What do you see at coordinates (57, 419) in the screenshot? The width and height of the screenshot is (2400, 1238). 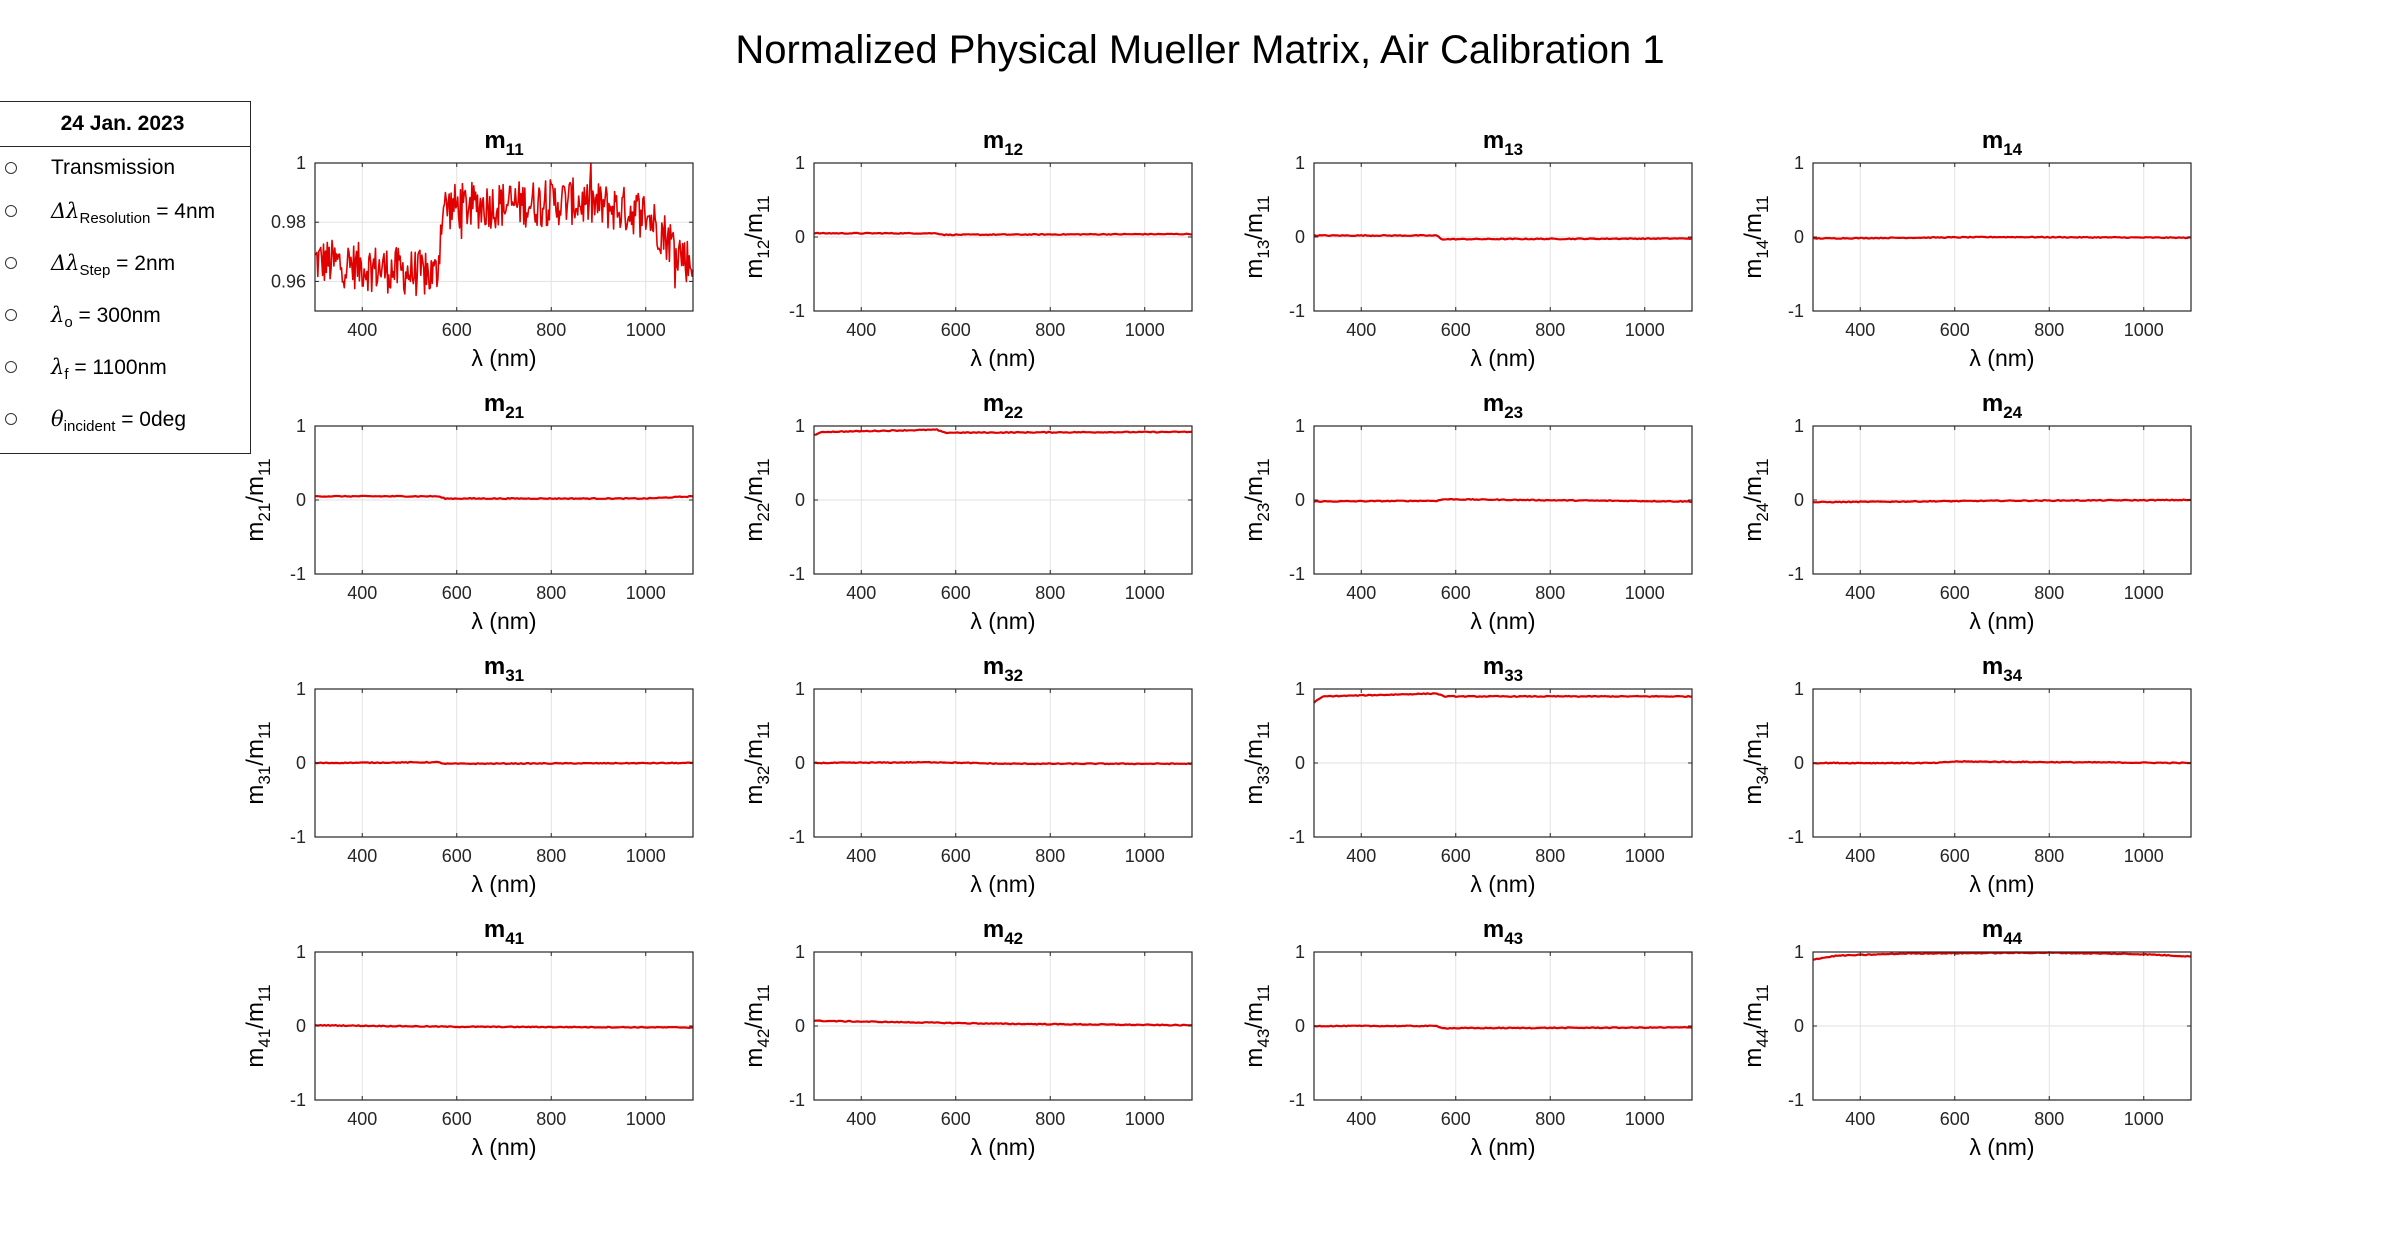 I see `legend-symbol: θ` at bounding box center [57, 419].